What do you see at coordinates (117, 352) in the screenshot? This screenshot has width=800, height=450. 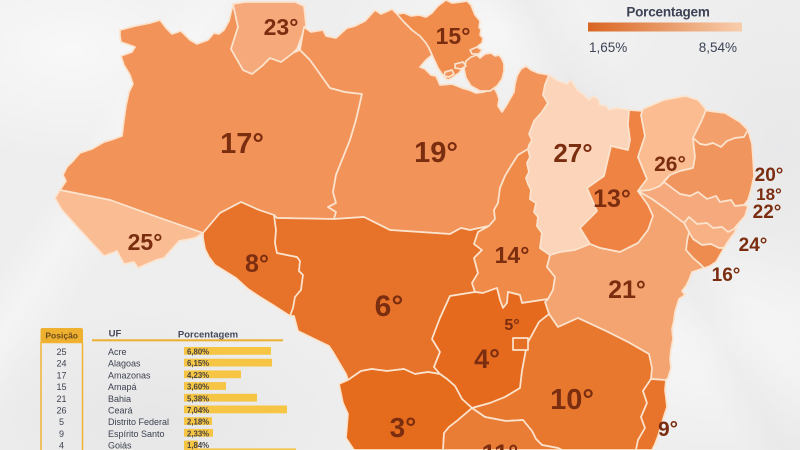 I see `svg-text: Acre` at bounding box center [117, 352].